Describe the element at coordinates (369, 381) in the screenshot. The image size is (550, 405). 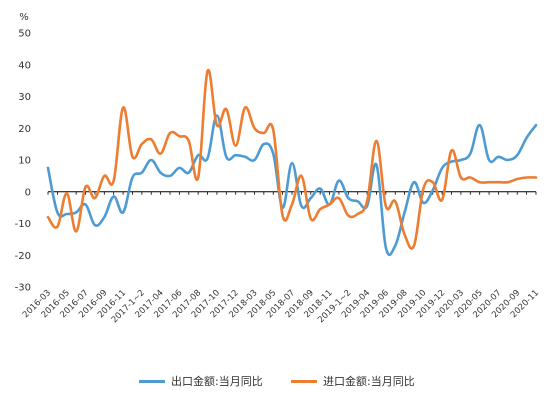
I see `legend-label-import: 进口金额:当月同比` at that location.